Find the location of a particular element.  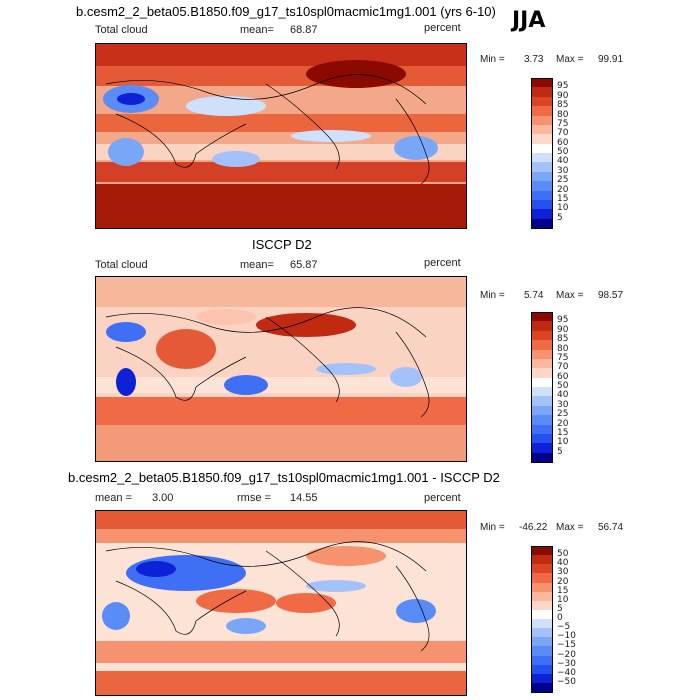

panel-2-min-value: 5.74 is located at coordinates (534, 295).